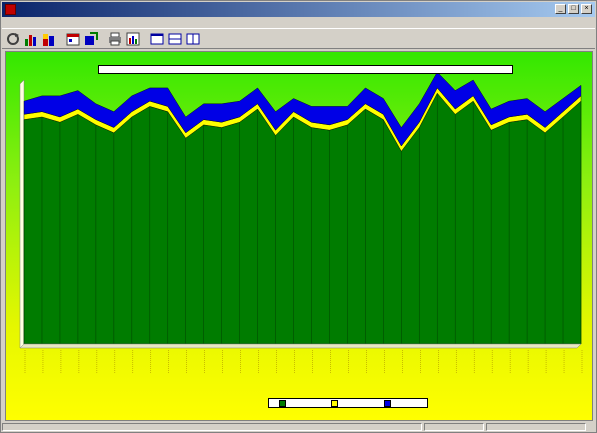 This screenshot has width=597, height=433. Describe the element at coordinates (212, 427) in the screenshot. I see `status-left` at that location.